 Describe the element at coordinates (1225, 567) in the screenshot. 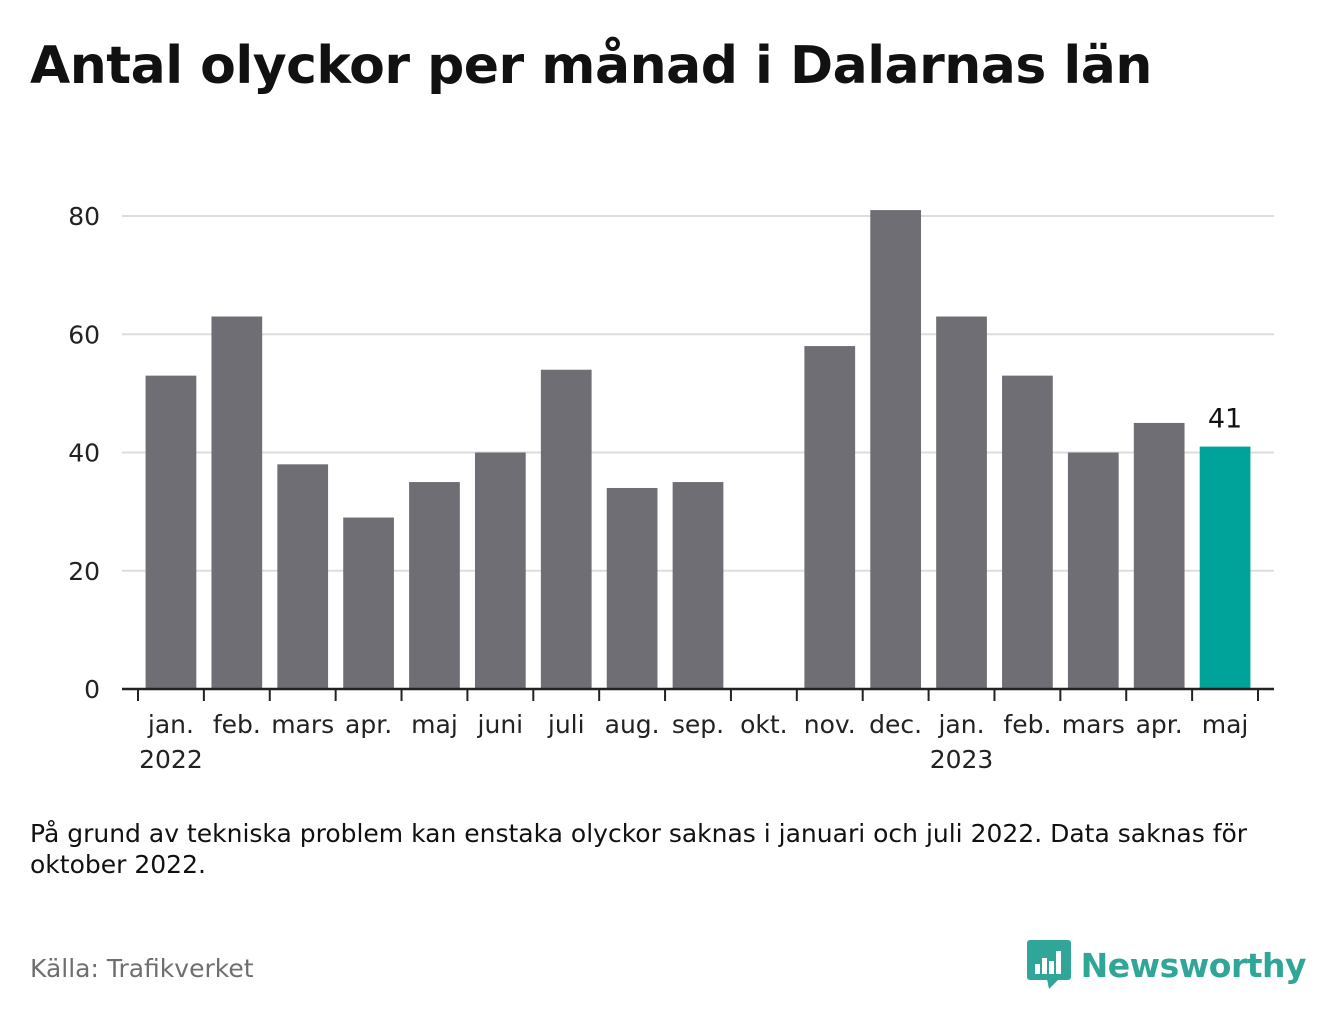

I see `bar-highlight` at that location.